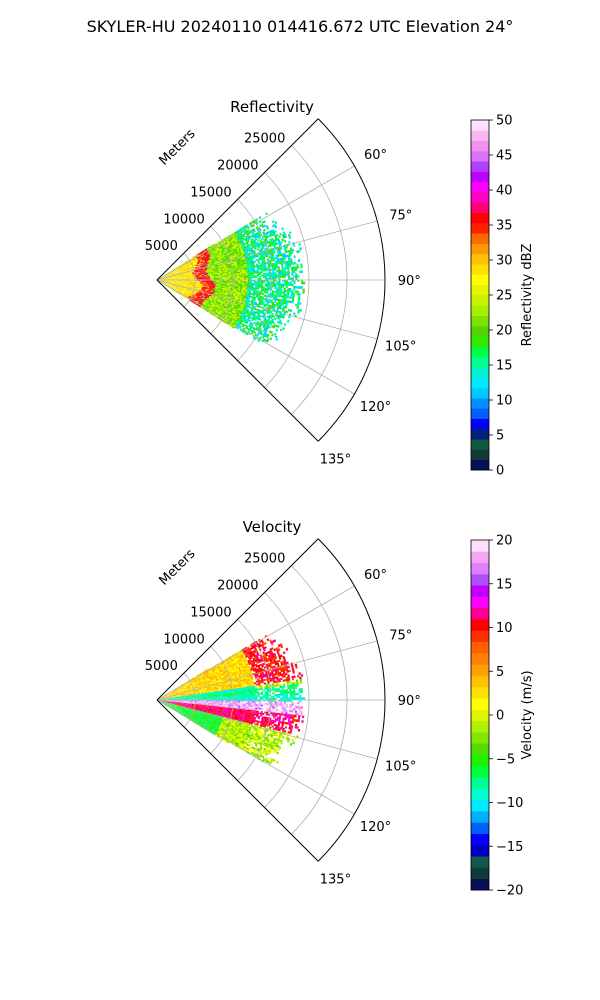  What do you see at coordinates (480, 393) in the screenshot?
I see `reflectivity-colorbar-segment` at bounding box center [480, 393].